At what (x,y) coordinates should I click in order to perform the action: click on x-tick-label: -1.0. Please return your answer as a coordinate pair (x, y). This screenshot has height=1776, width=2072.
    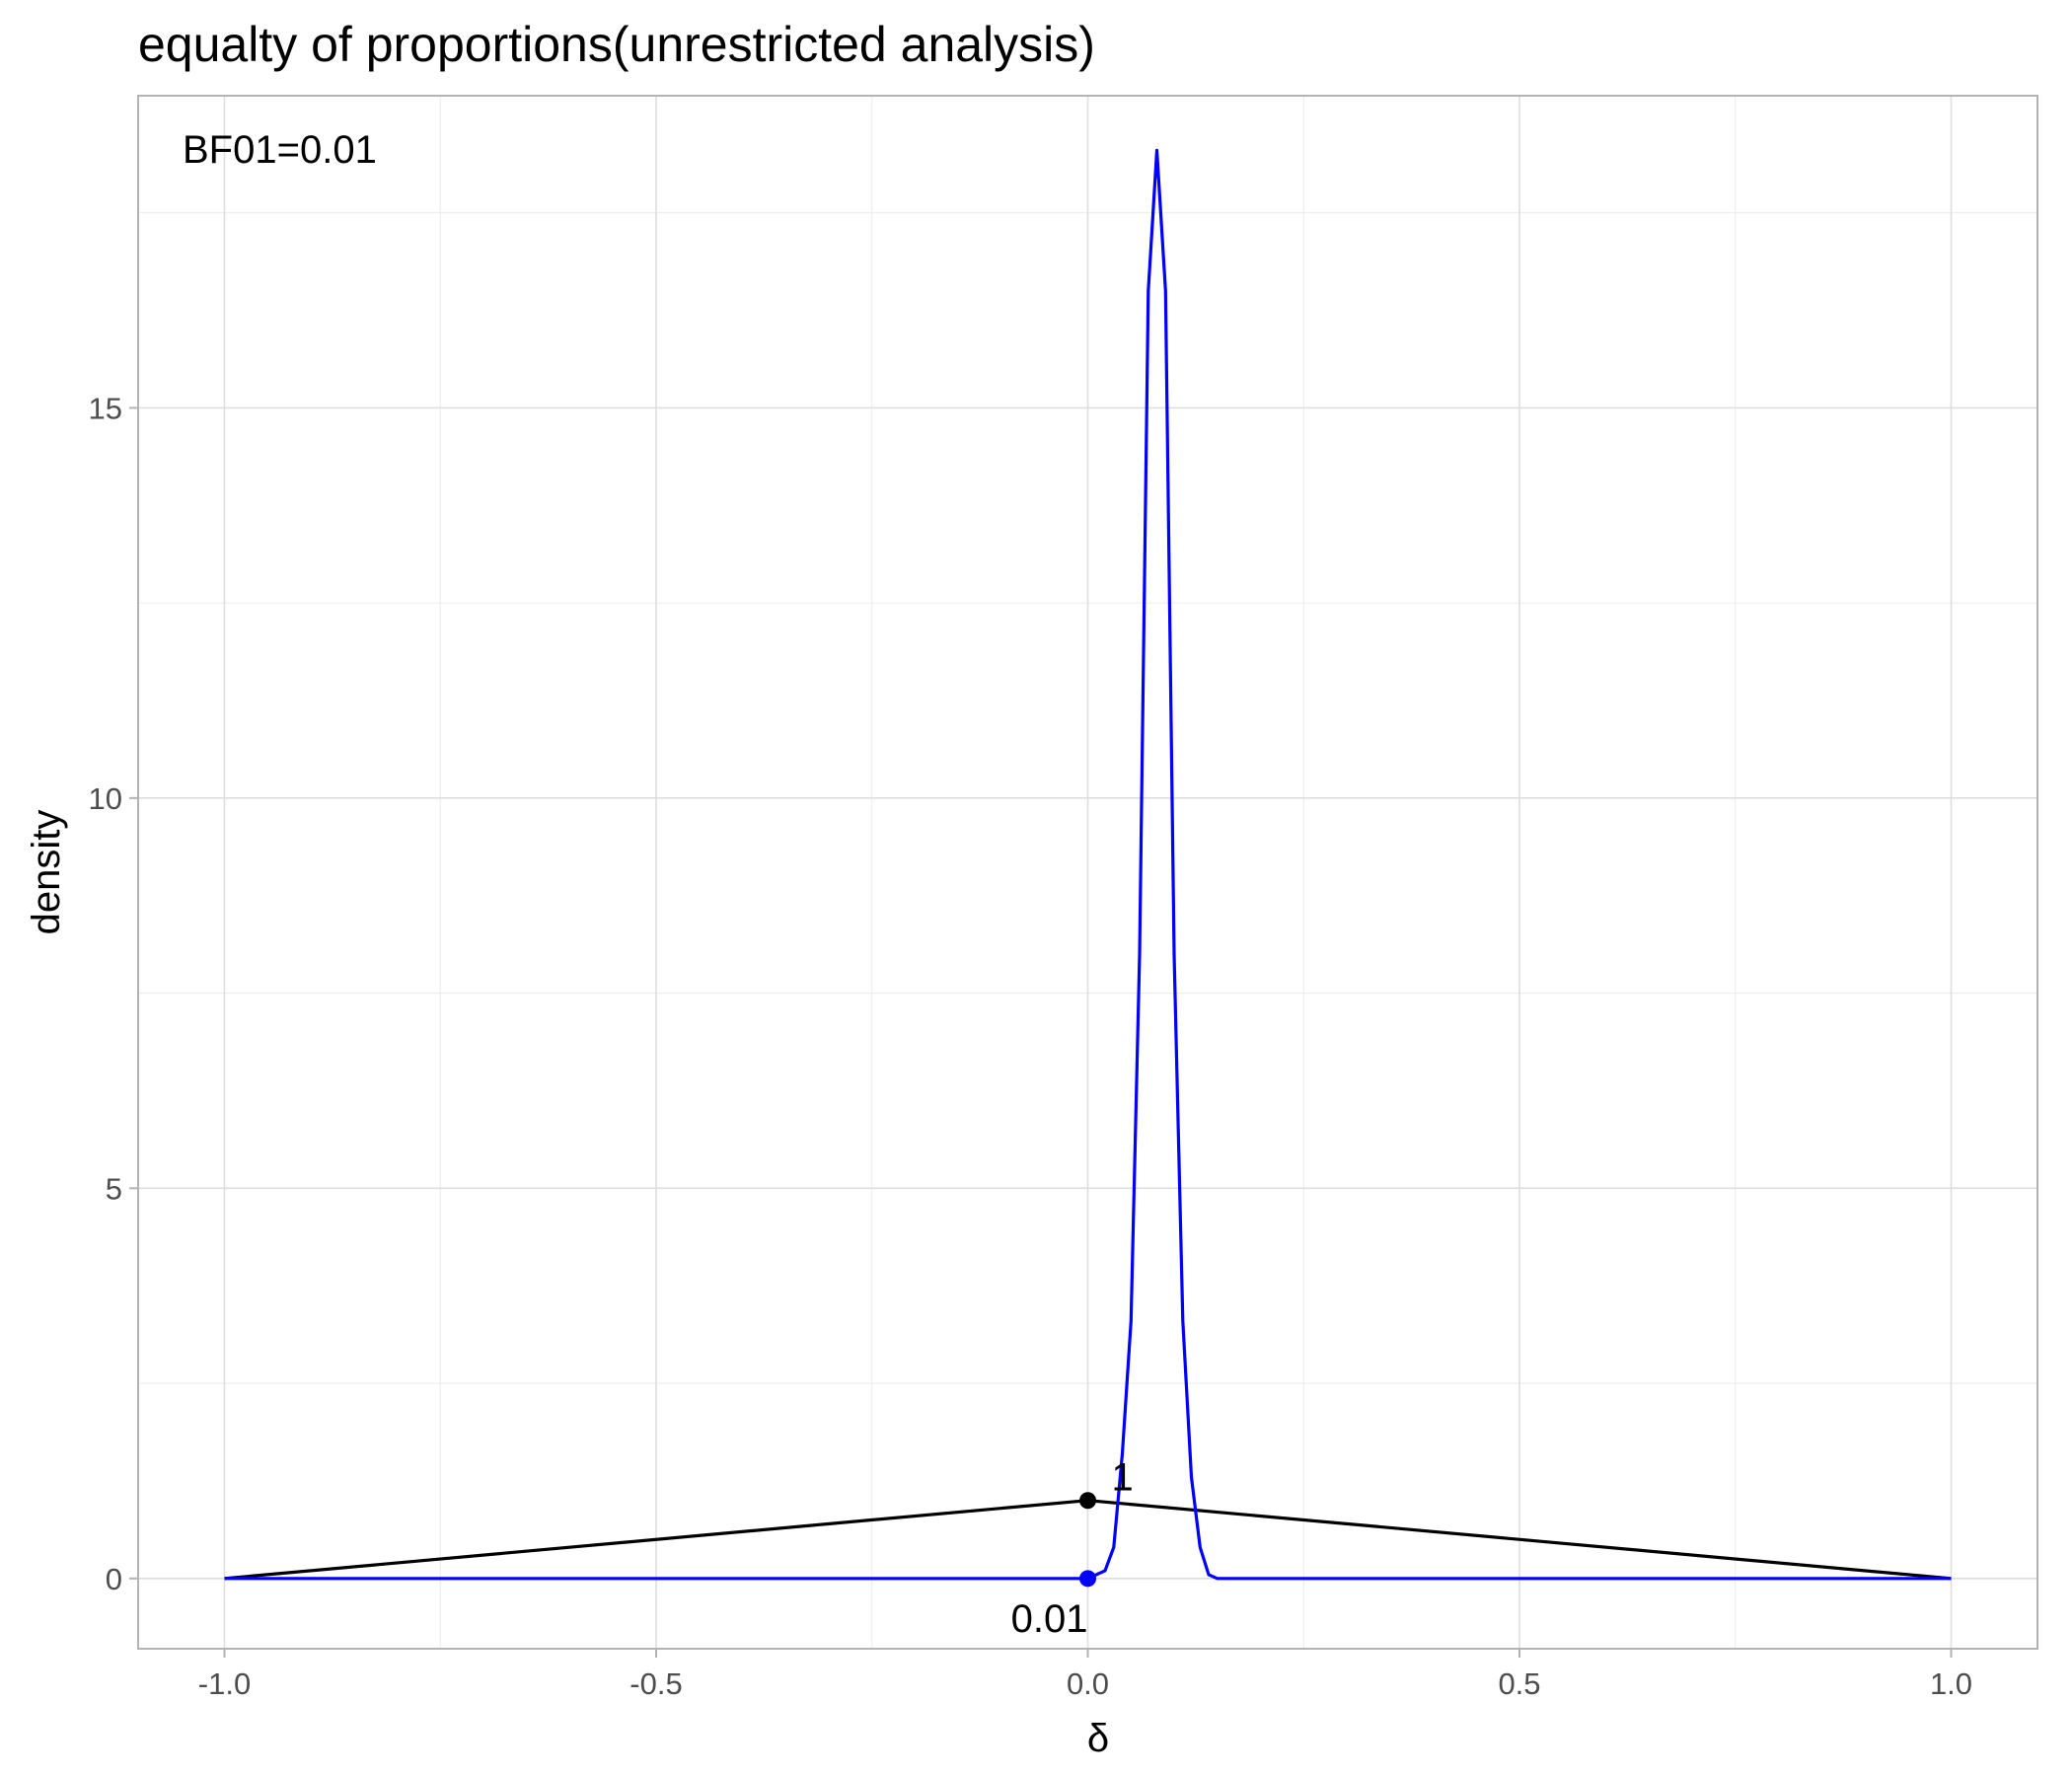
    Looking at the image, I should click on (225, 1684).